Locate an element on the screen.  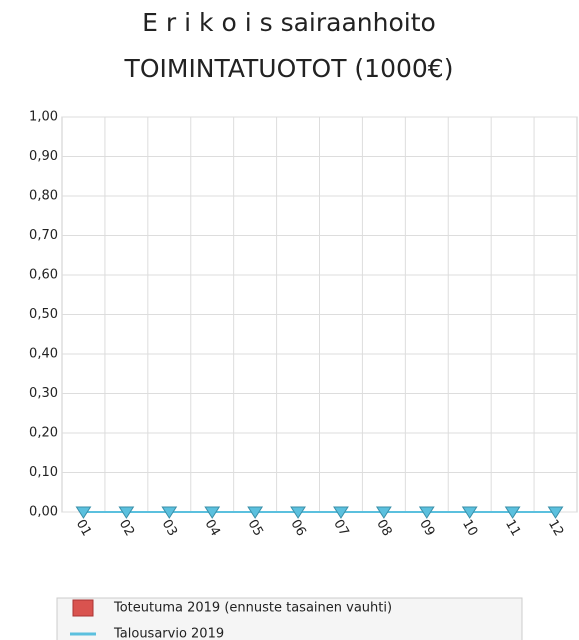
legend-swatch is located at coordinates (83, 608).